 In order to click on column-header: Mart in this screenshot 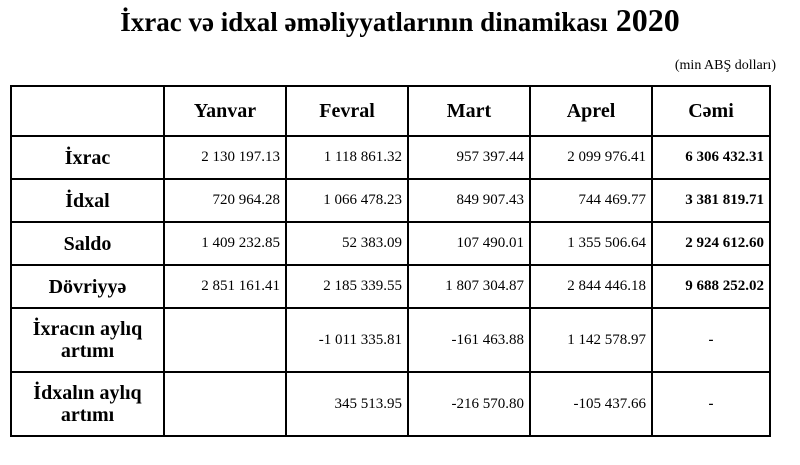, I will do `click(469, 111)`.